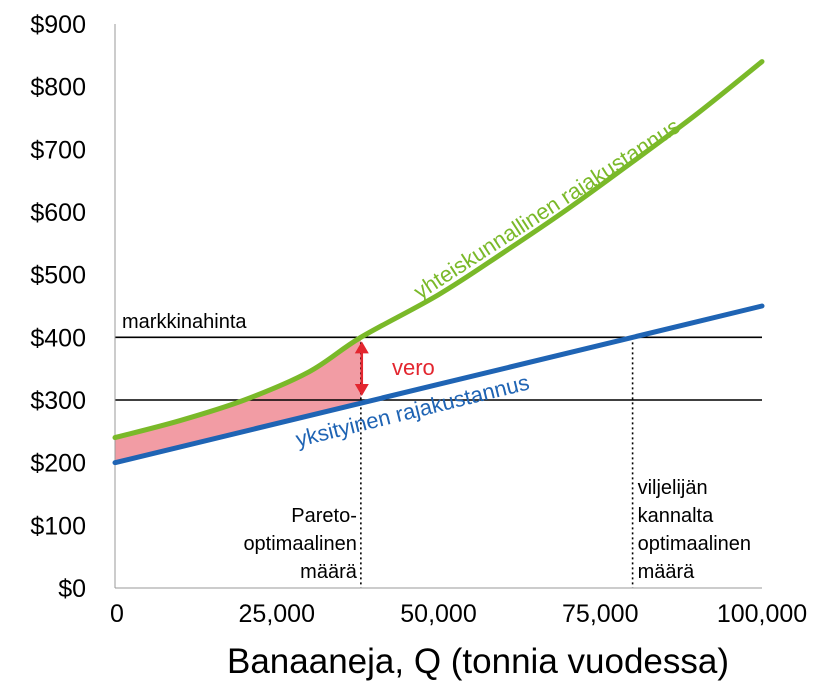  I want to click on shaded-area, so click(238, 400).